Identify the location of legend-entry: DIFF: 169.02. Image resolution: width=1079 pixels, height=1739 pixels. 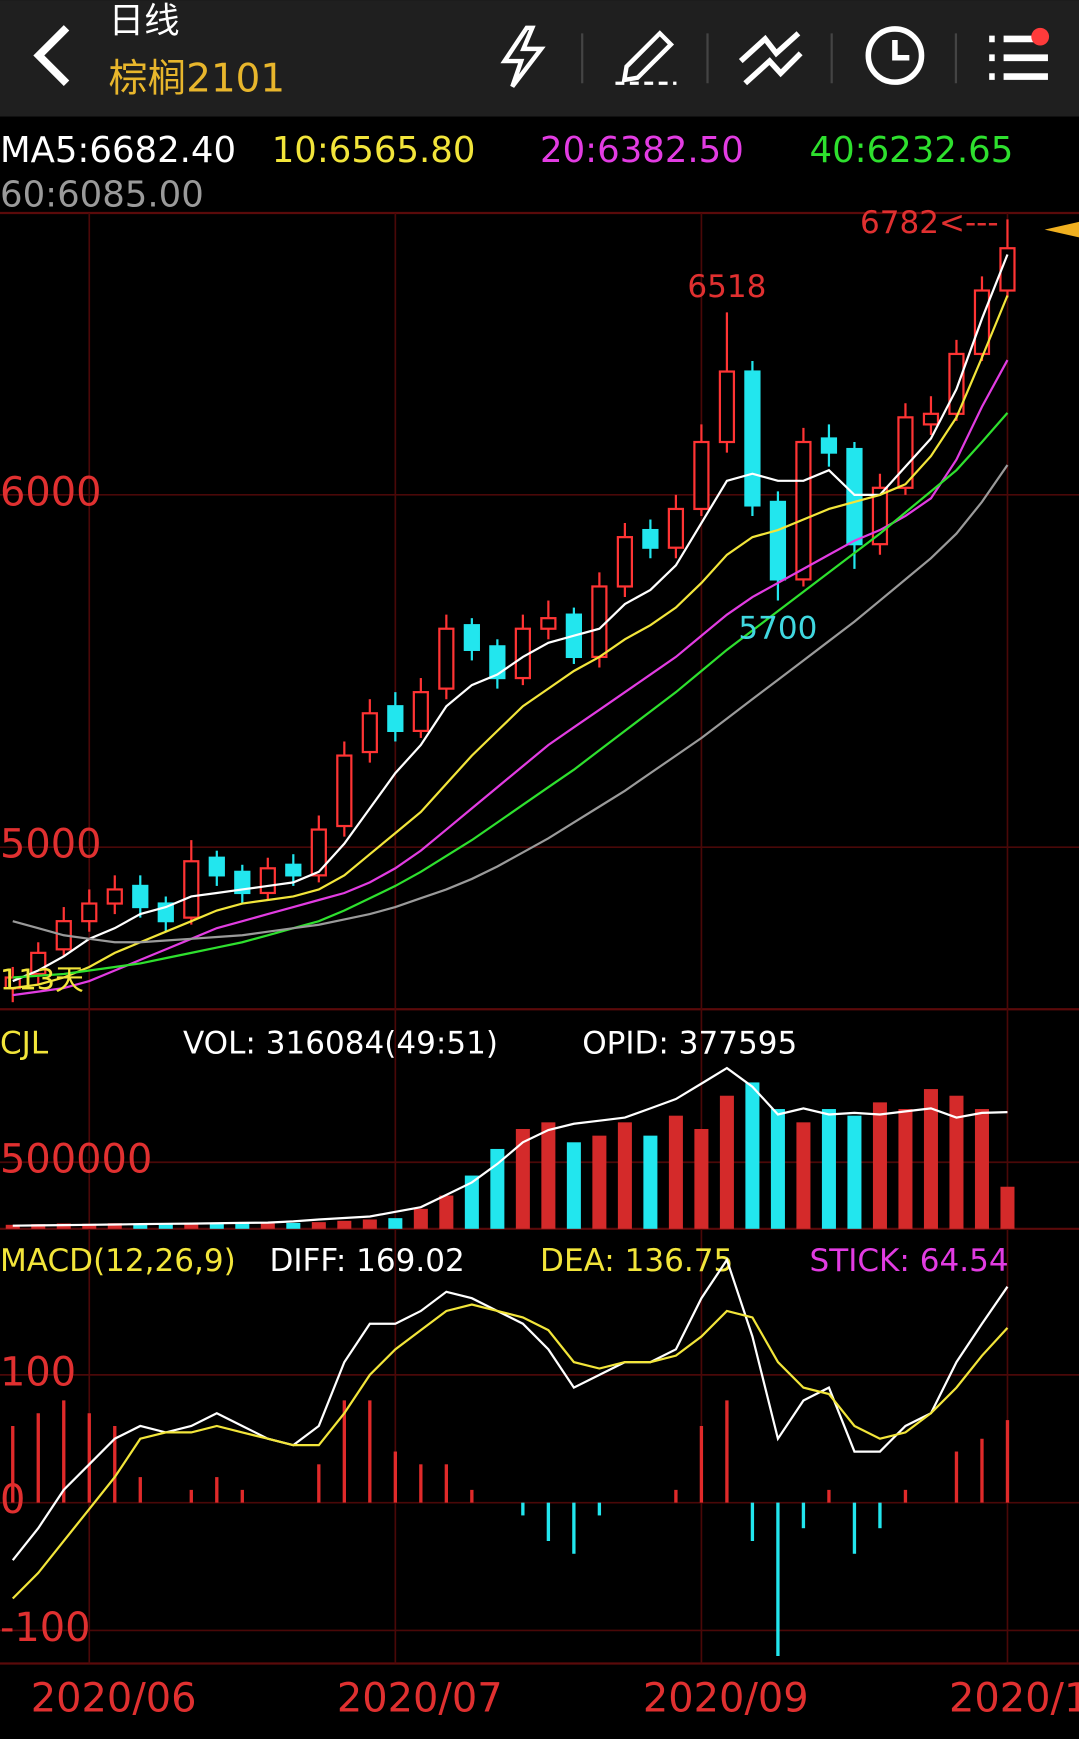
(366, 1261).